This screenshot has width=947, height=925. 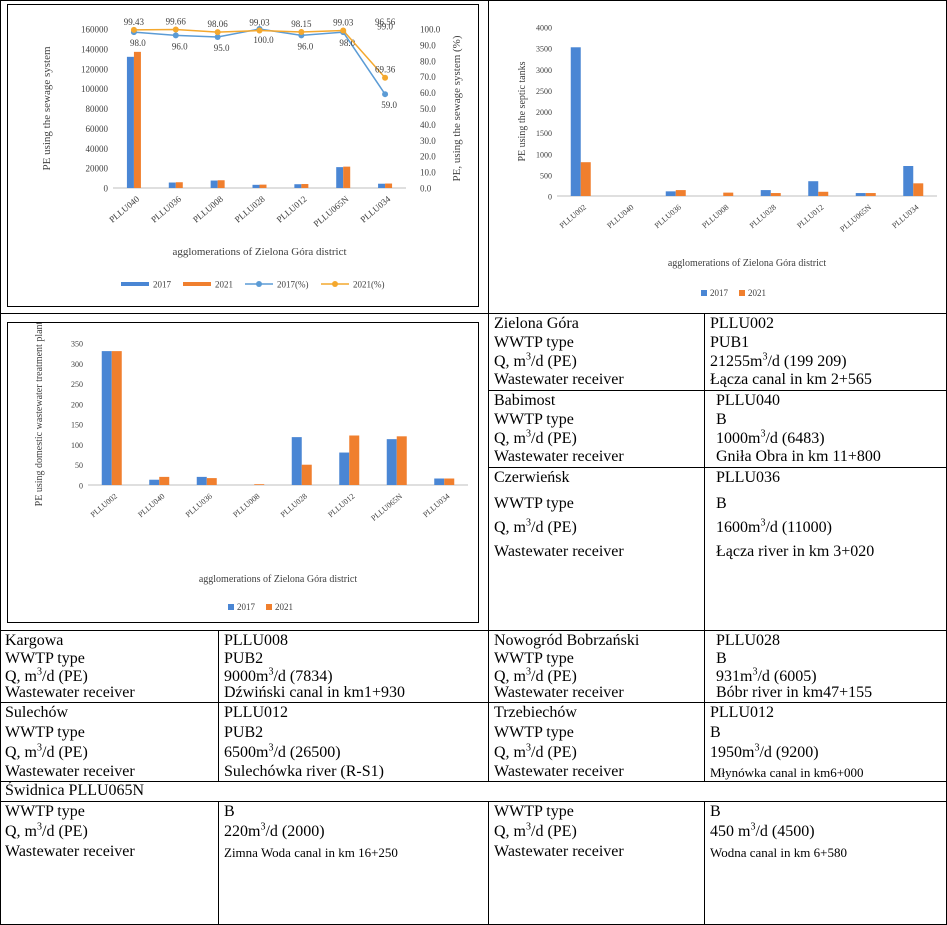 What do you see at coordinates (385, 70) in the screenshot?
I see `data-label-2021(%): 69.36` at bounding box center [385, 70].